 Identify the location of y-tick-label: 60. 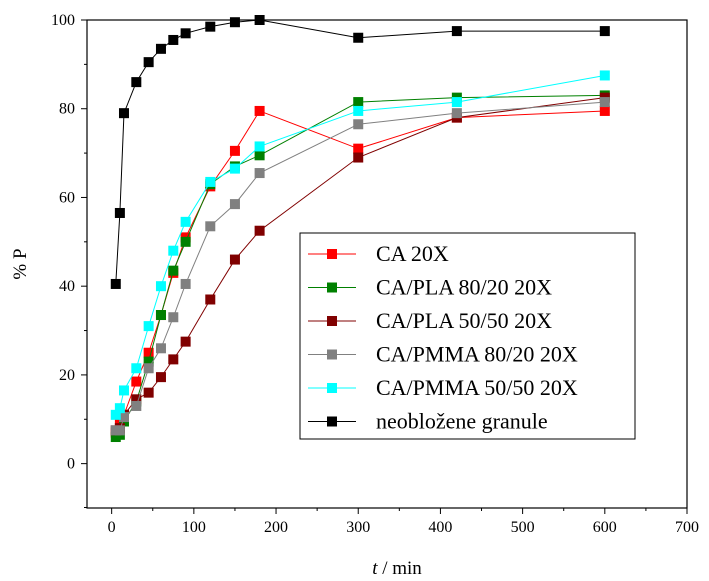
(67, 197).